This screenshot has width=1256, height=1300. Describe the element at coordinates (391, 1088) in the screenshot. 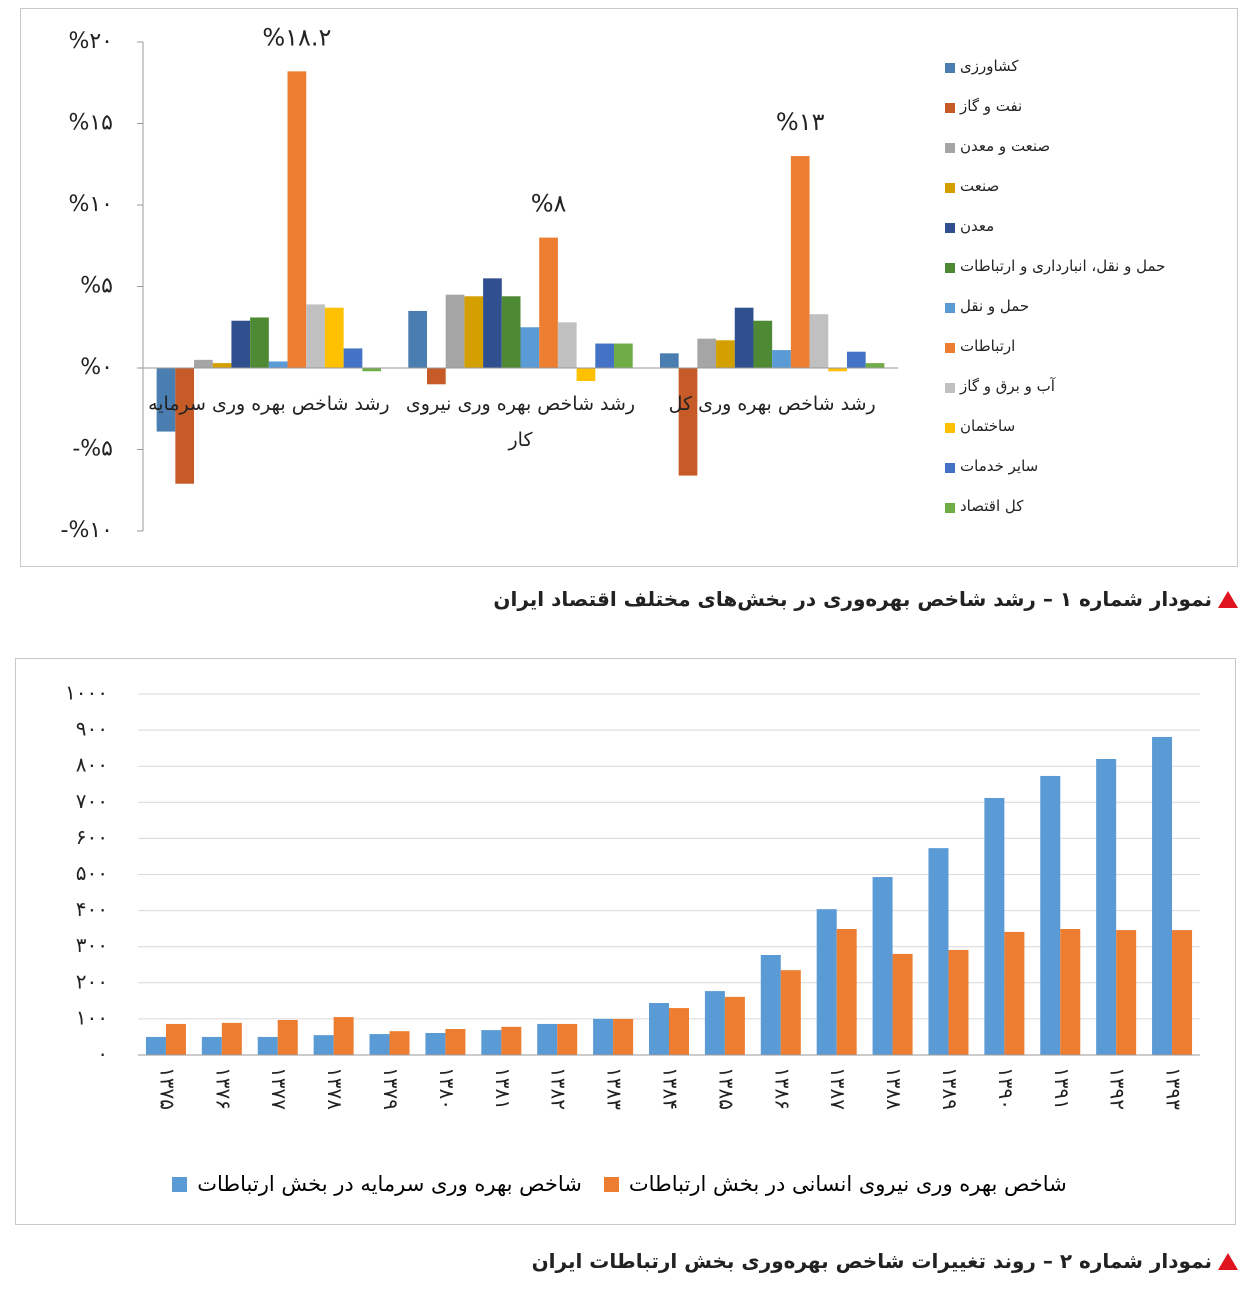

I see `x-tick-label: ۱۳۷۹` at that location.